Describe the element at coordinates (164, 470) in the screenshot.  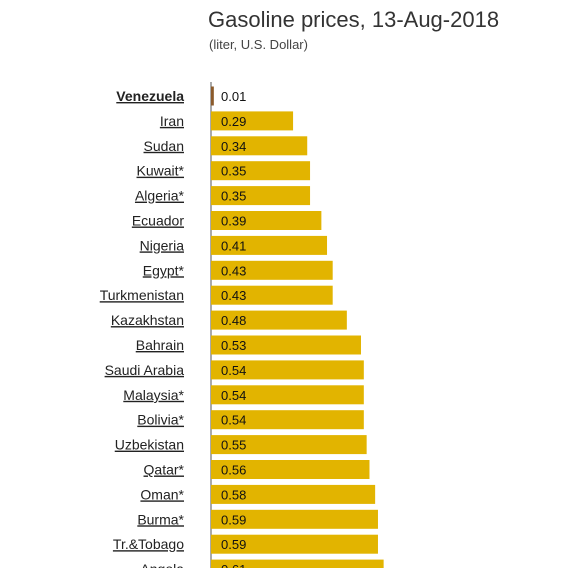
I see `category-label: Qatar*` at that location.